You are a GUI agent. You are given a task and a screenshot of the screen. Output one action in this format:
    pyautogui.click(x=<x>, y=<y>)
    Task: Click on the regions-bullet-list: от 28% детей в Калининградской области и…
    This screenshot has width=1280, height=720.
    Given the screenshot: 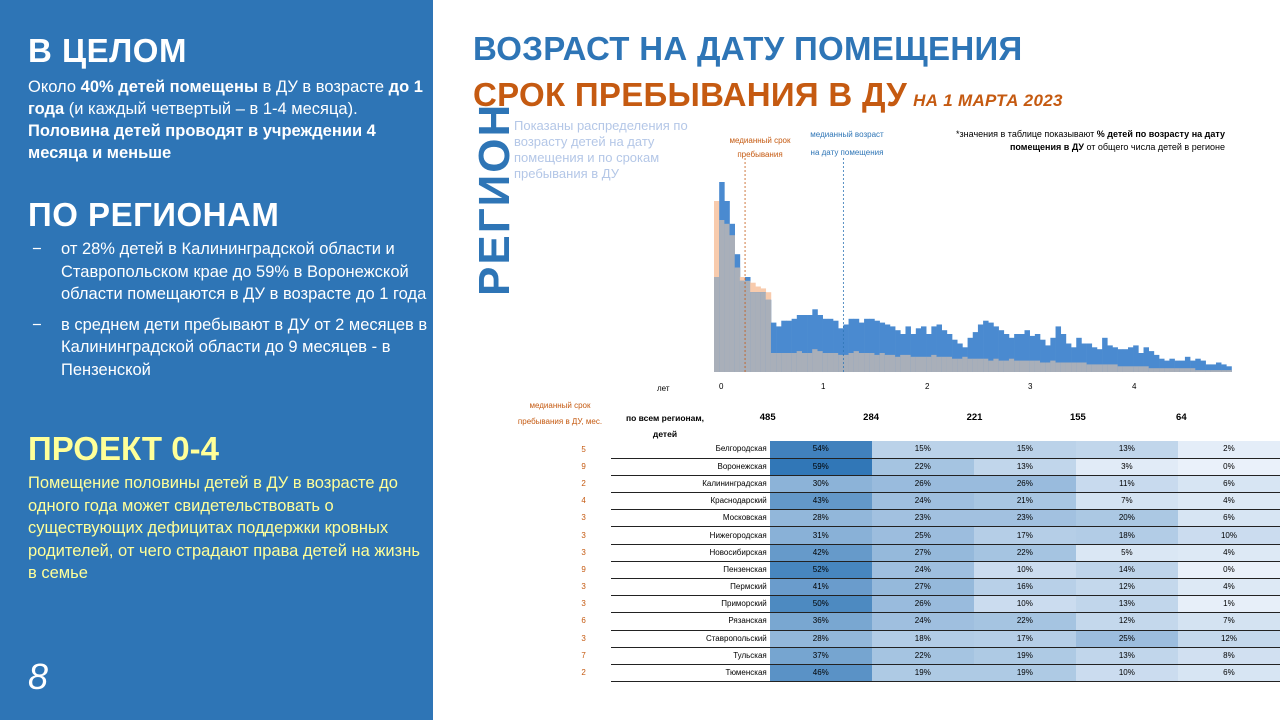 What is the action you would take?
    pyautogui.click(x=228, y=313)
    